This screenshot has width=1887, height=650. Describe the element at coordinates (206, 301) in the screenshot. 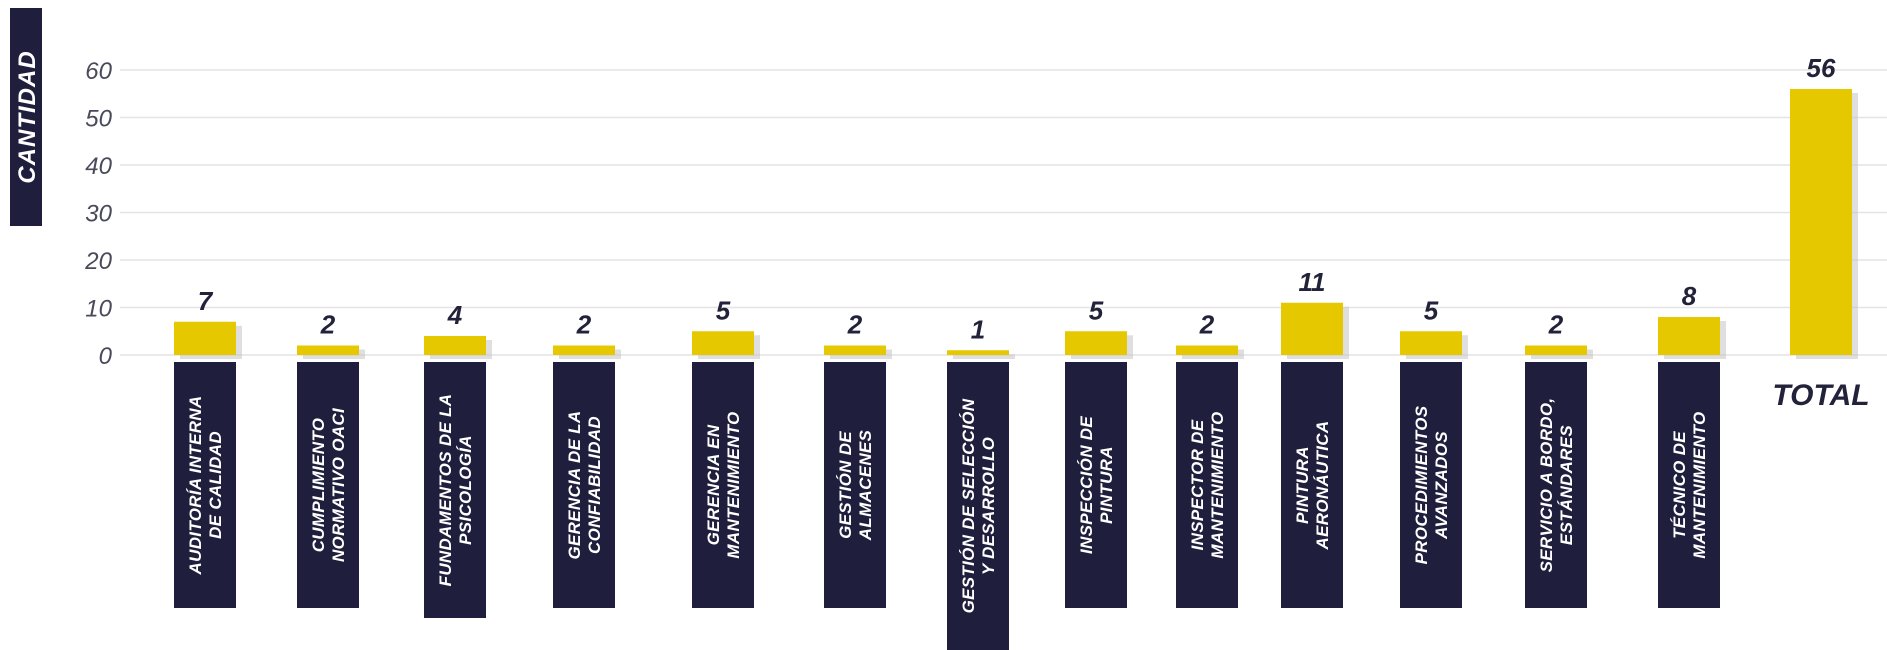

I see `bar-value-label: 7` at that location.